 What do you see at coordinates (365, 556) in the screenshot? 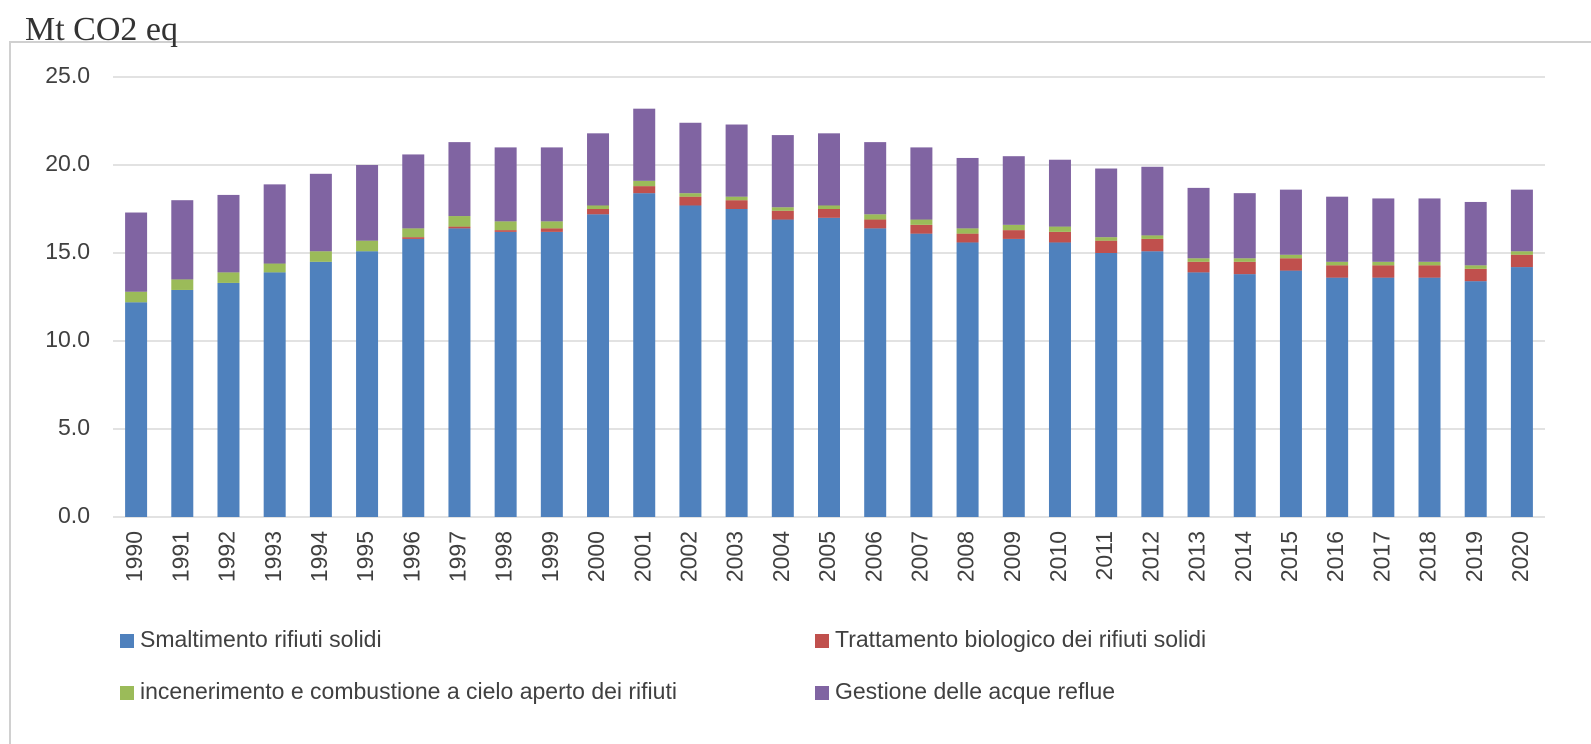
I see `x-tick-label: 1995` at bounding box center [365, 556].